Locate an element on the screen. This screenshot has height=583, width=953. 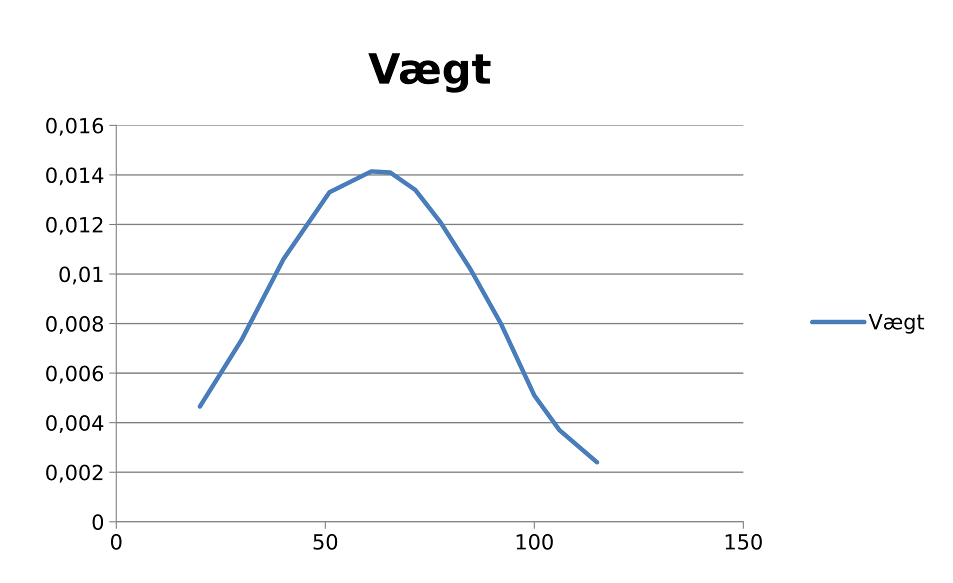
y-tick-label: 0,002 is located at coordinates (74, 473).